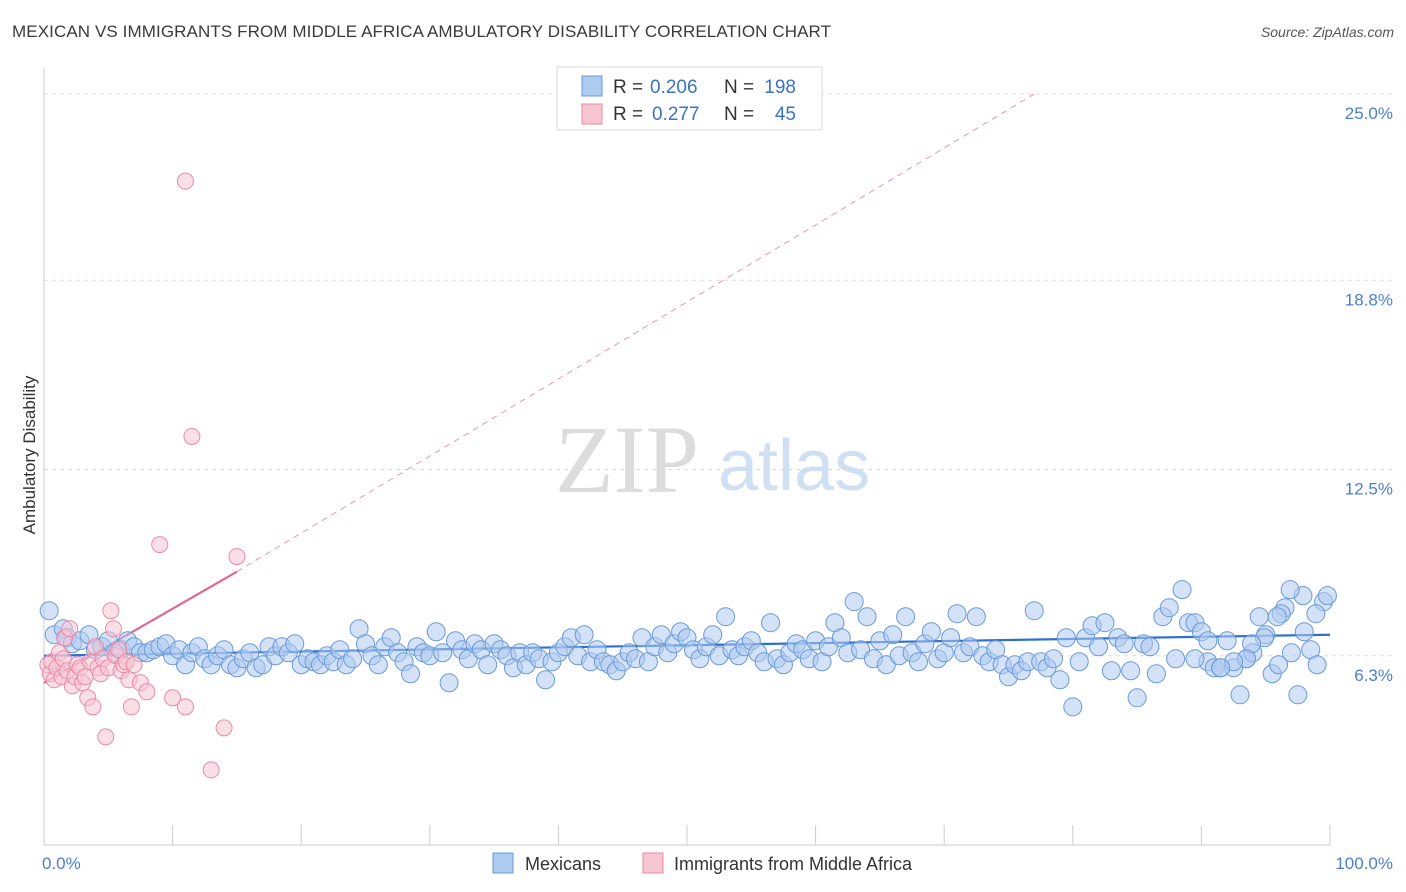 Image resolution: width=1406 pixels, height=892 pixels. I want to click on legend-swatch-pink, so click(592, 114).